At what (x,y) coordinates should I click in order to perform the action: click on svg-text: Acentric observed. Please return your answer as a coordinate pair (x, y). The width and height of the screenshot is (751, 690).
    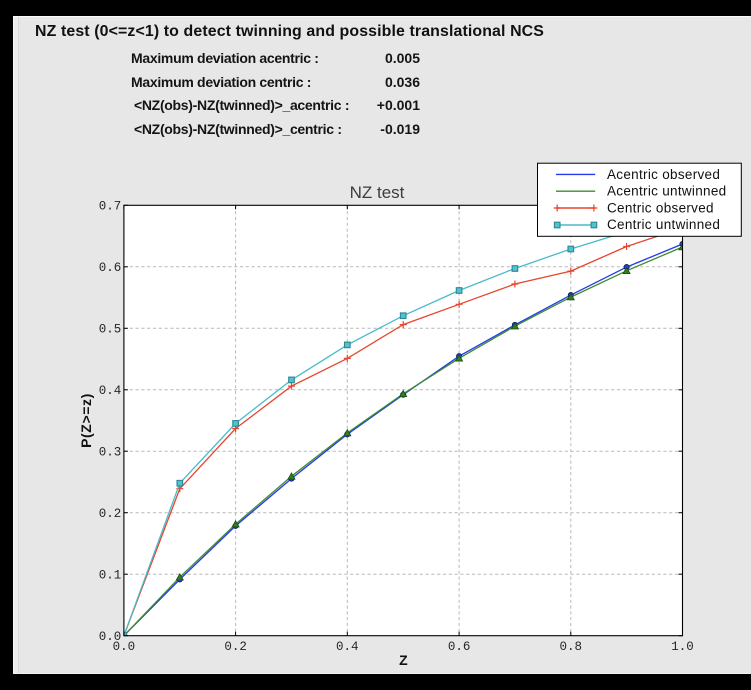
    Looking at the image, I should click on (663, 174).